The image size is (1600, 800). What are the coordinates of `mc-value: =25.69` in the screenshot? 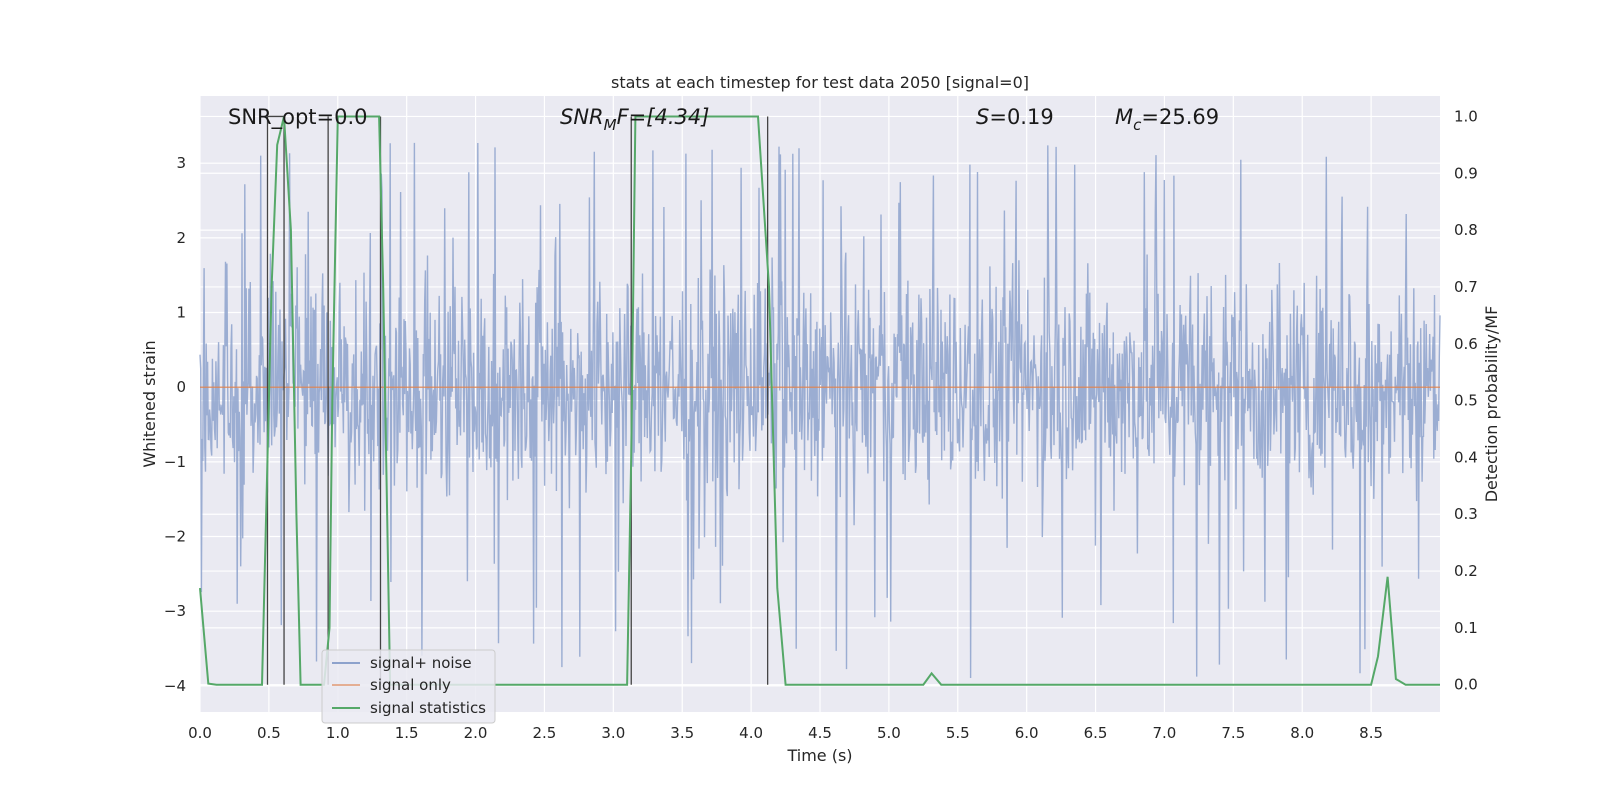 It's located at (1180, 117).